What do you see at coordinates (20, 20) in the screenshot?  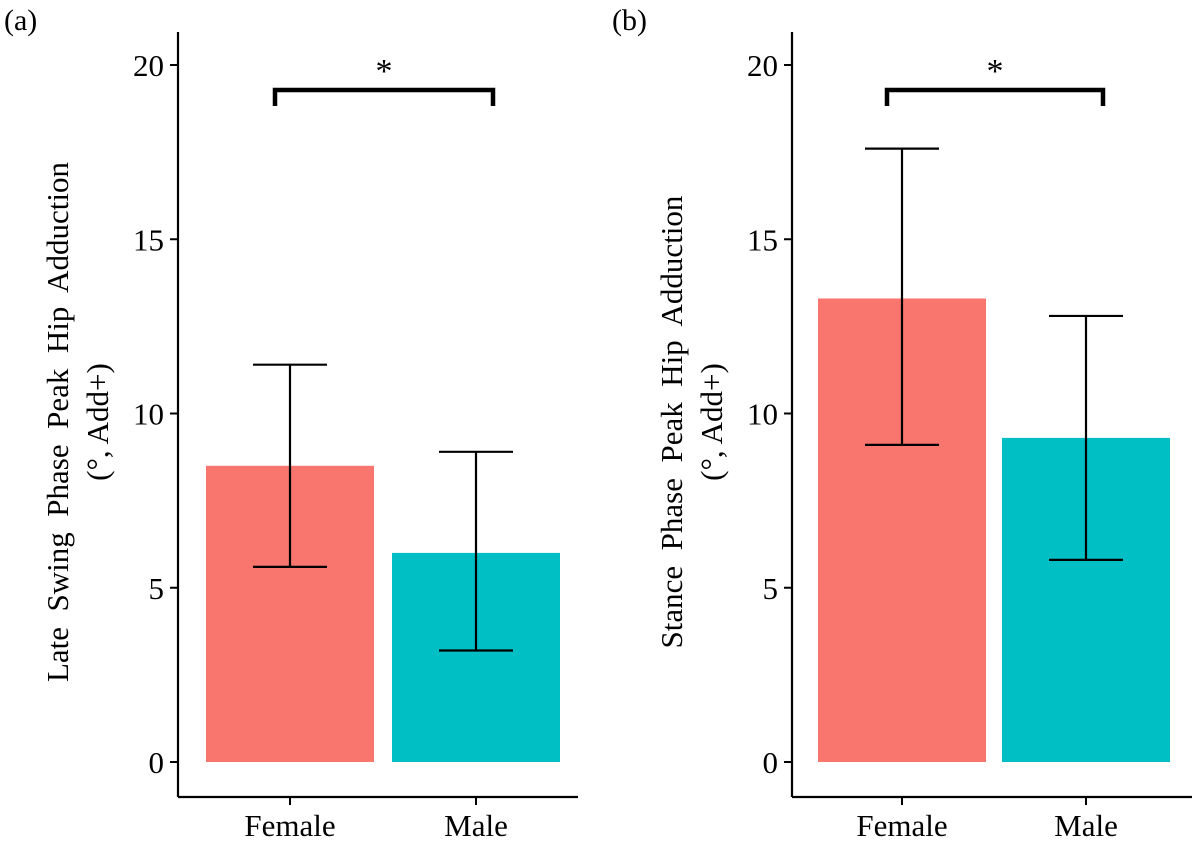 I see `panel-a-label: (a)` at bounding box center [20, 20].